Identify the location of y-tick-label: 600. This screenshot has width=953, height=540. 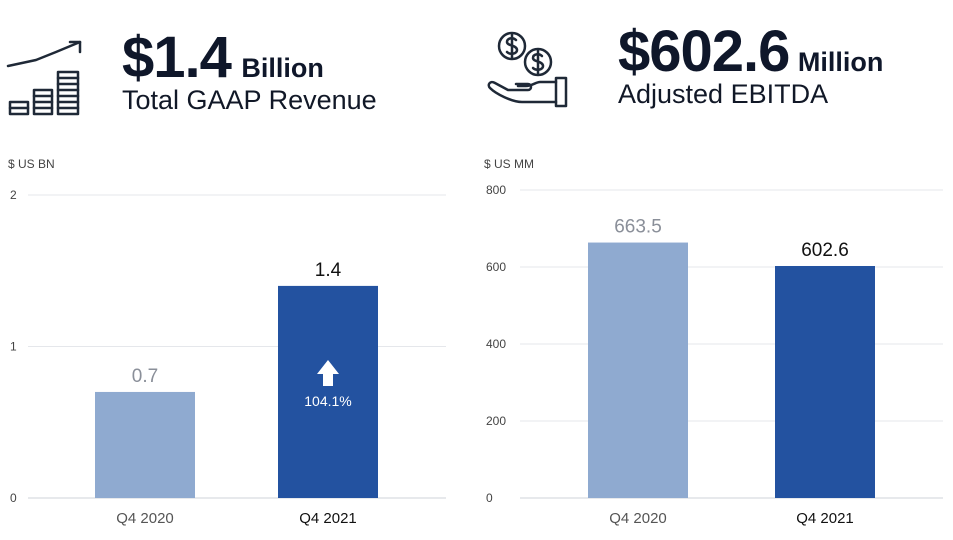
(496, 267).